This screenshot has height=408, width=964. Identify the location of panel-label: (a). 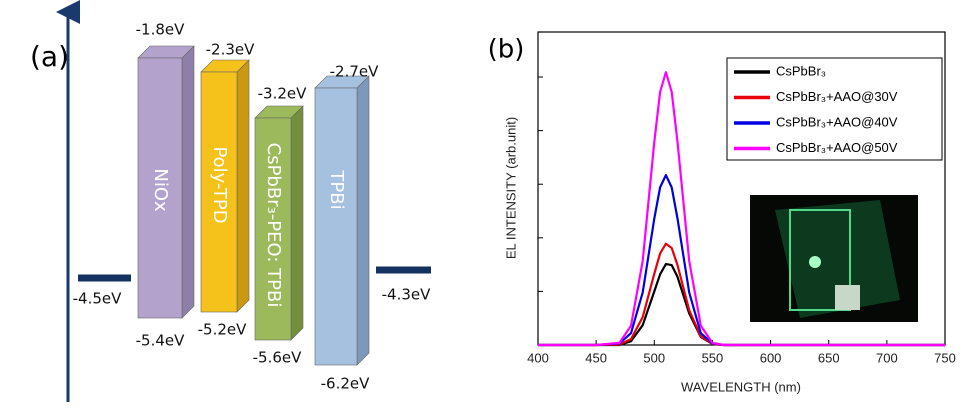
(49, 56).